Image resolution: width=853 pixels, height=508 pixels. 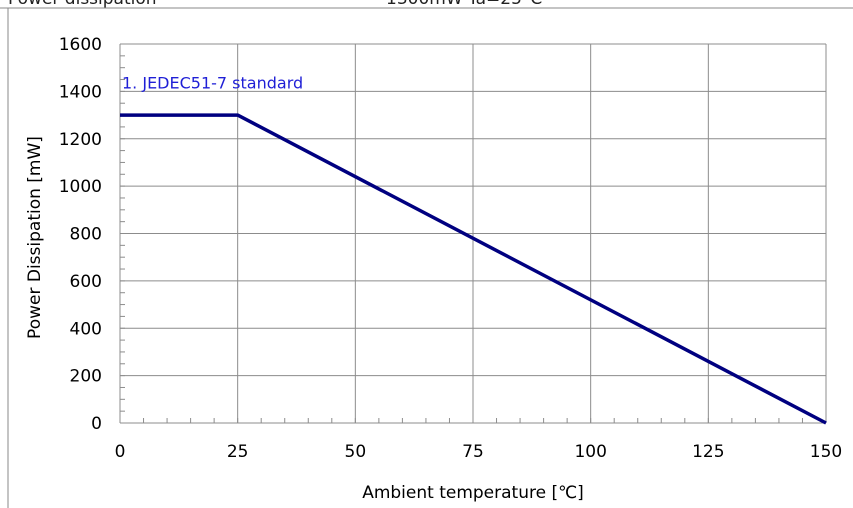 I want to click on annotation-label: 1. JEDEC51-7 standard, so click(x=212, y=82).